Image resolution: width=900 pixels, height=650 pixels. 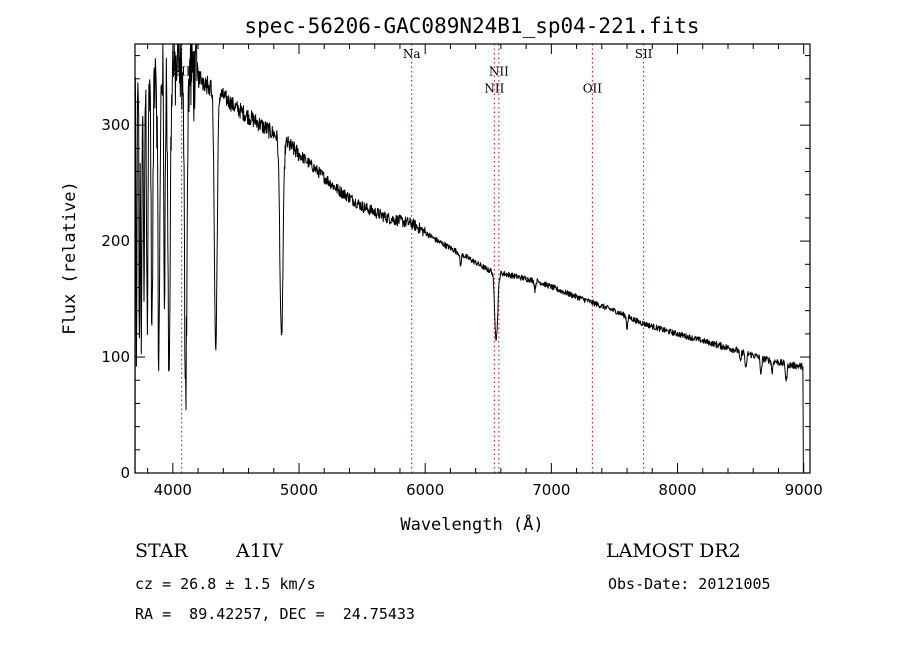 What do you see at coordinates (260, 551) in the screenshot?
I see `spectral-subclass: A1IV` at bounding box center [260, 551].